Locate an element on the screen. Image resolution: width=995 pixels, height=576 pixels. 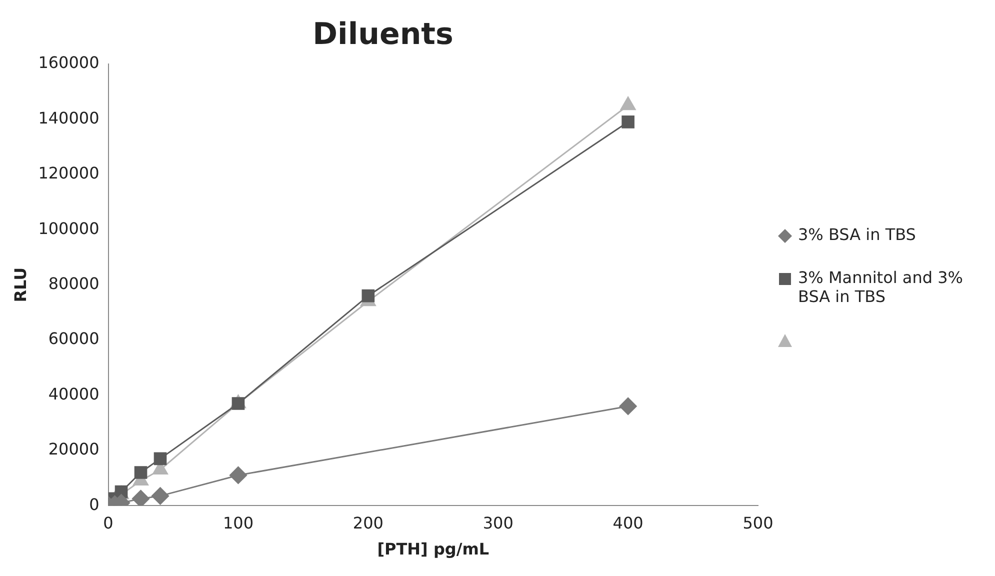
x-tick-label: 100 is located at coordinates (238, 522).